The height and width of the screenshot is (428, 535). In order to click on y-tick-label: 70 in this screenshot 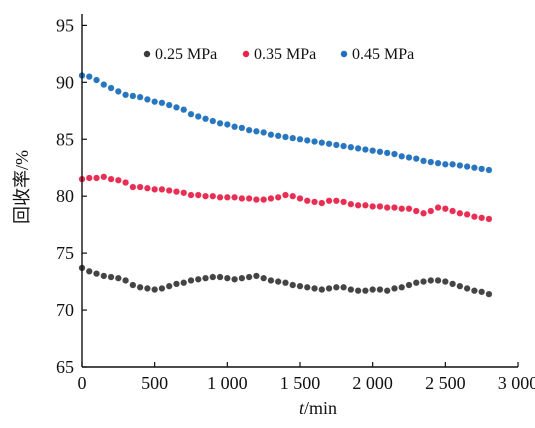, I will do `click(65, 310)`.